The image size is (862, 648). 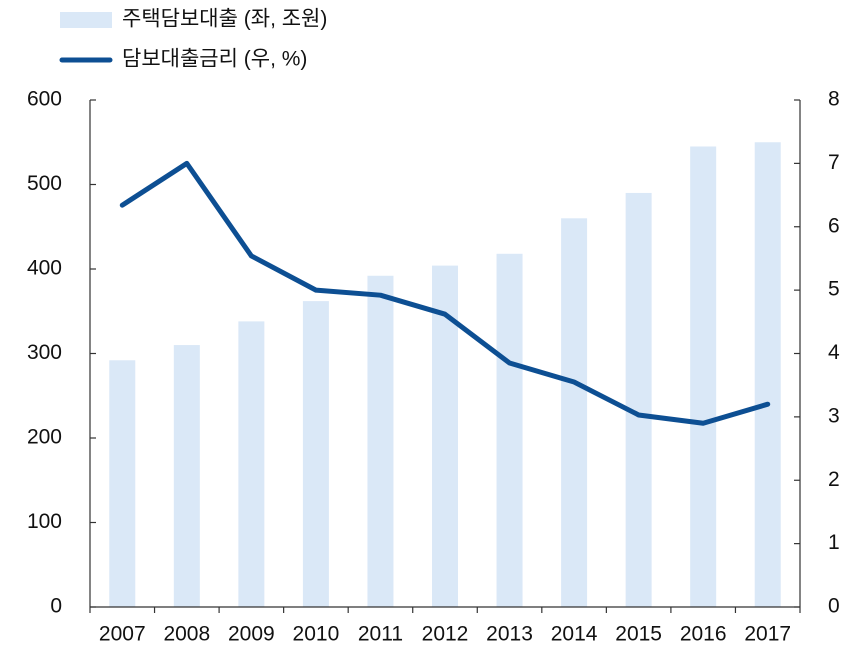 I want to click on legend-label: 주택담보대출 (좌, 조원), so click(x=224, y=19).